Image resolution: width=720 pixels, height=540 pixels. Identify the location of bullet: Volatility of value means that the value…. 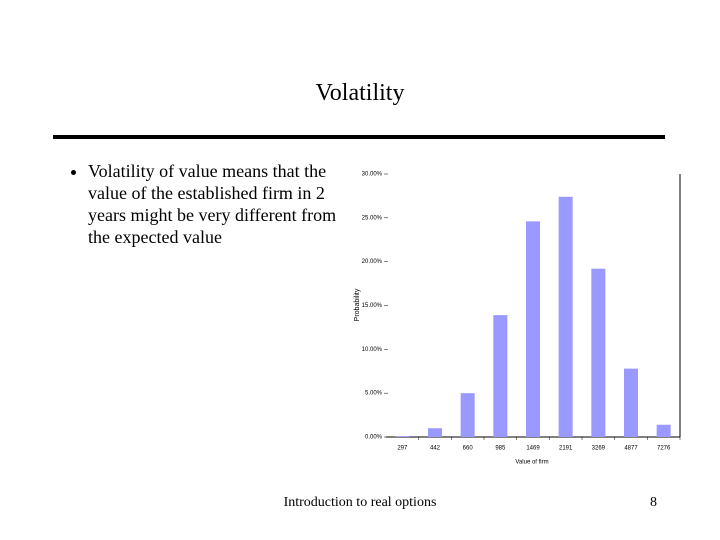
(215, 204).